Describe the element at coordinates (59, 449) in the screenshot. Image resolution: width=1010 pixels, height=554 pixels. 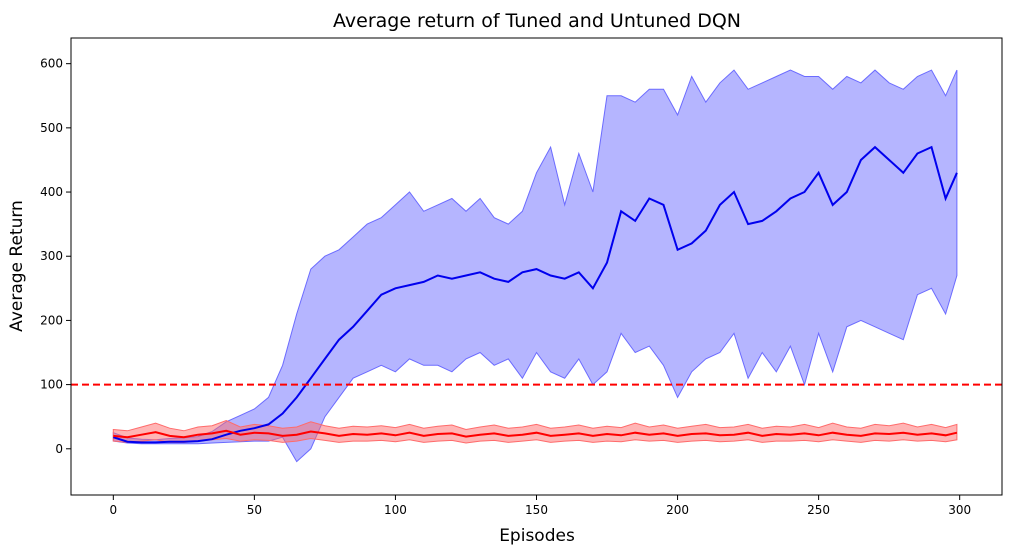
I see `y-tick-label: 0` at that location.